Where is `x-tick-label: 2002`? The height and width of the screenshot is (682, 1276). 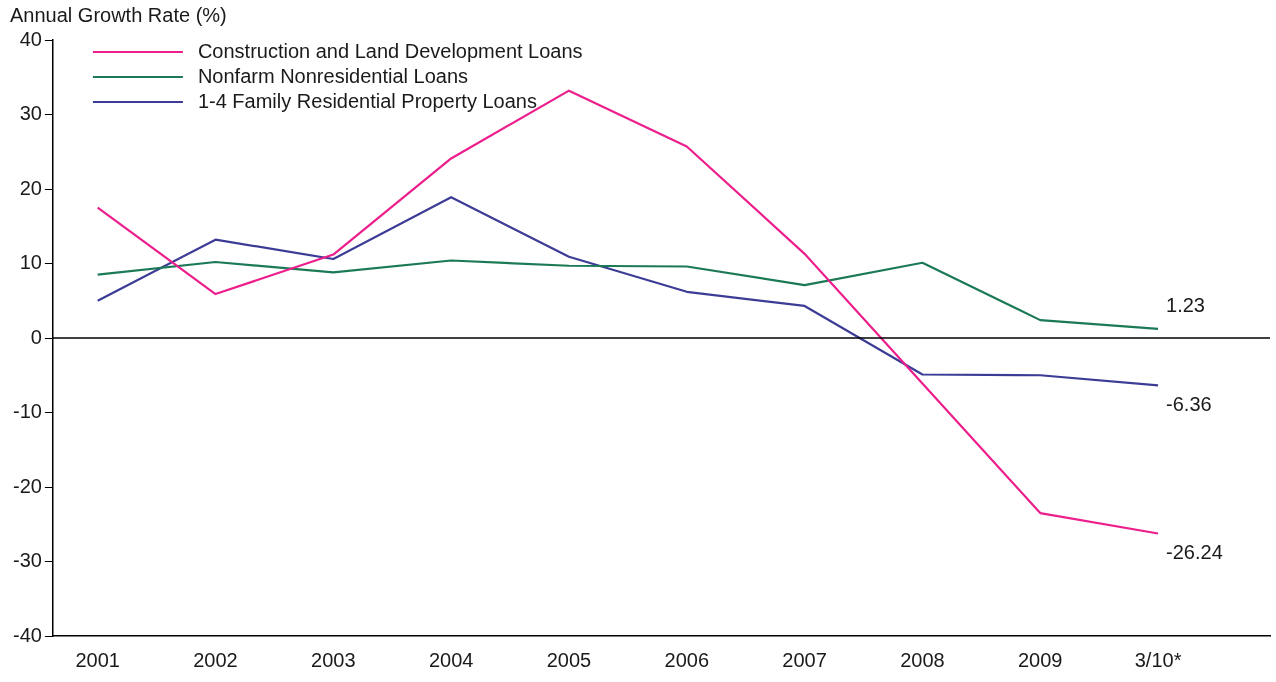 x-tick-label: 2002 is located at coordinates (215, 659).